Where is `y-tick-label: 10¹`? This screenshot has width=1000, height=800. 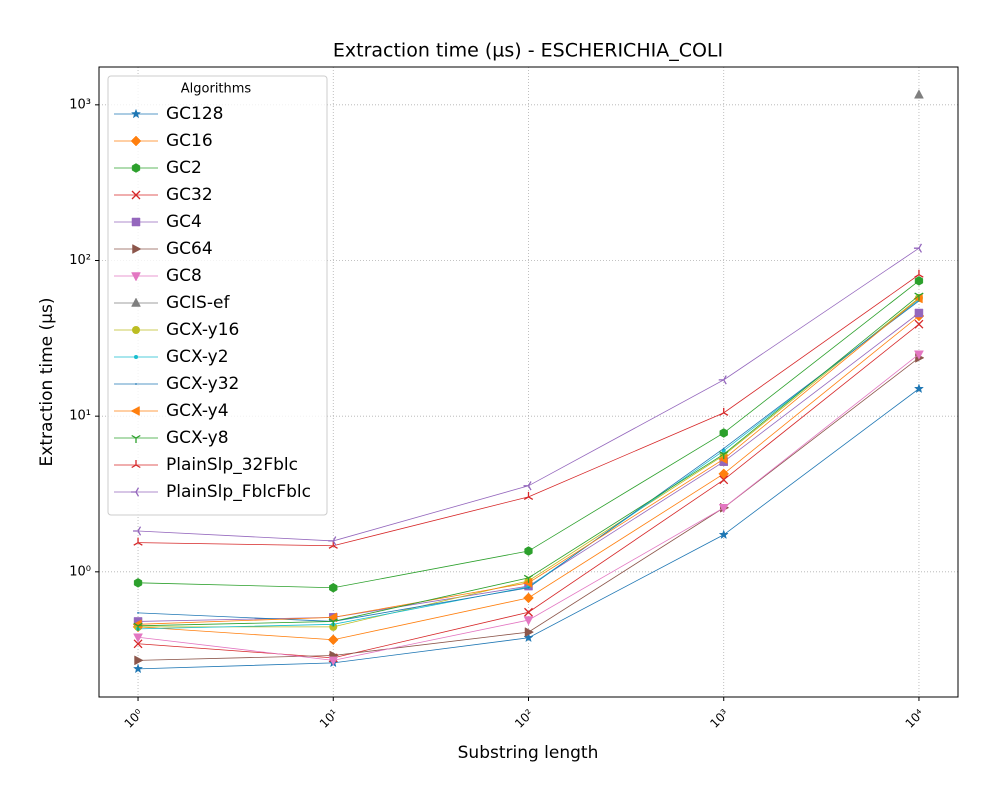 y-tick-label: 10¹ is located at coordinates (80, 416).